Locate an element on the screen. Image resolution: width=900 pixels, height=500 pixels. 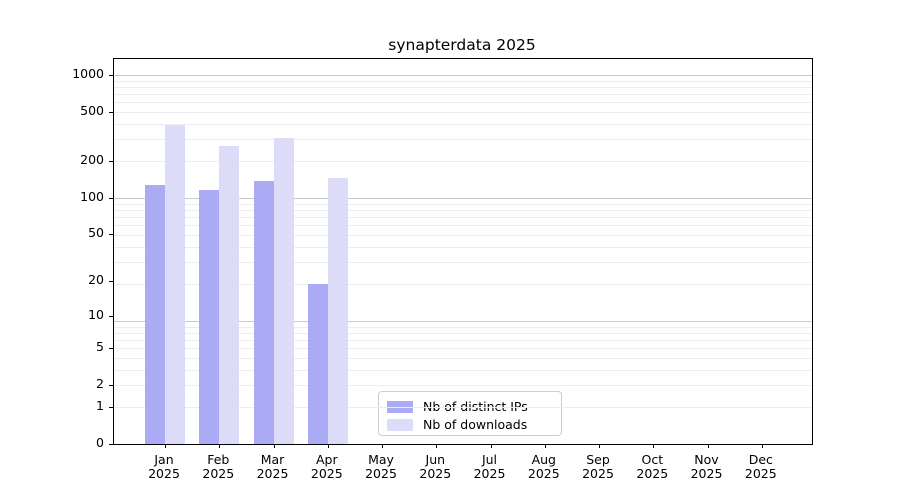
y-tick-label: 1 is located at coordinates (100, 405).